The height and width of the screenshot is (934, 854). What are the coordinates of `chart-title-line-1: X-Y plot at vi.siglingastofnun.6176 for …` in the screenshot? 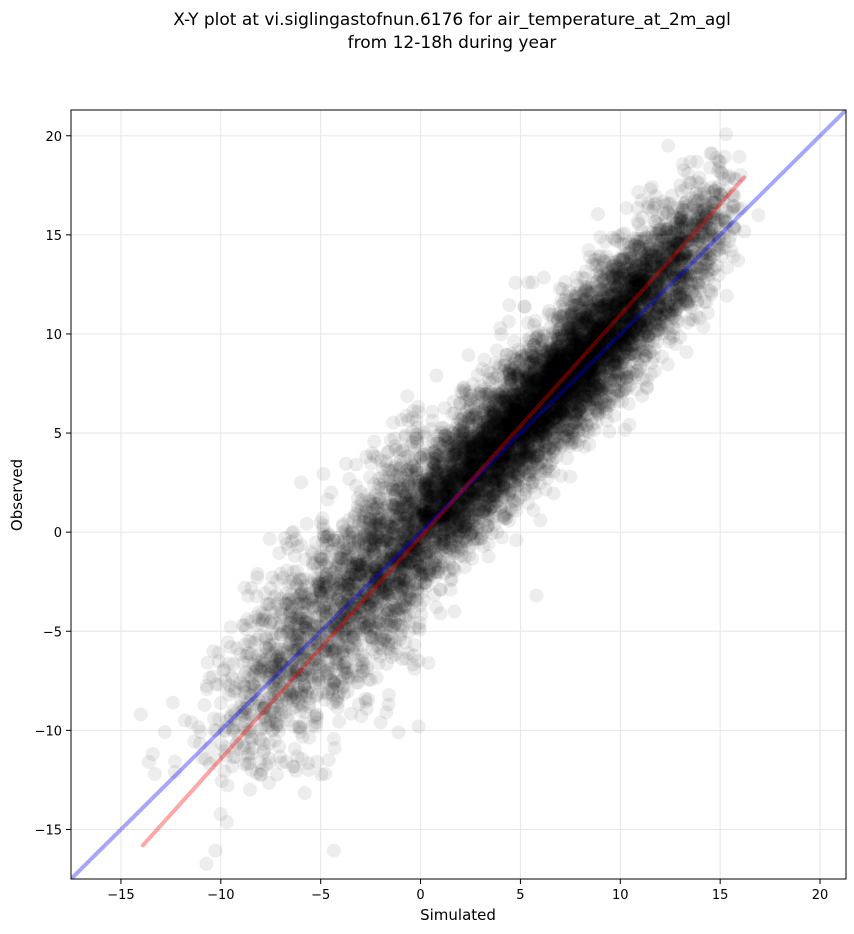 It's located at (452, 20).